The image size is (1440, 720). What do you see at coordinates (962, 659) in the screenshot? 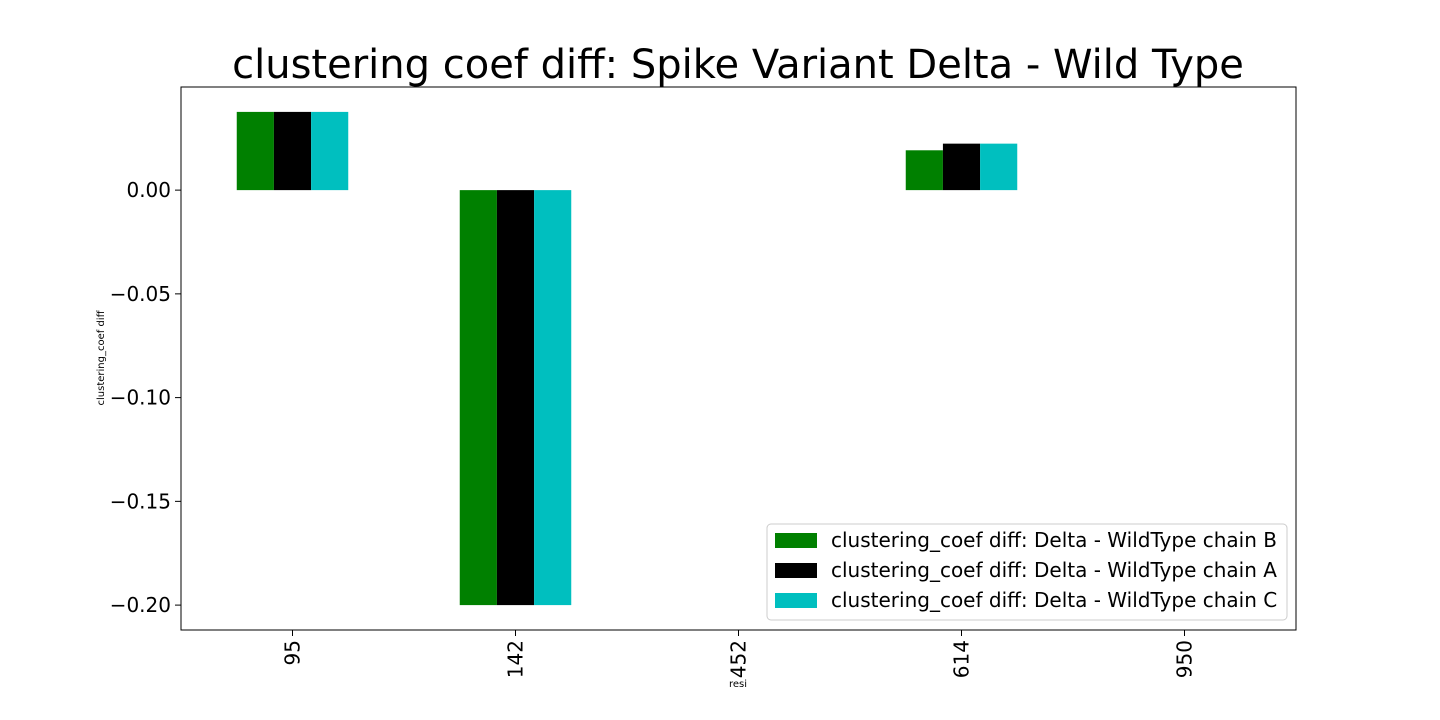
I see `x-tick-label: 614` at bounding box center [962, 659].